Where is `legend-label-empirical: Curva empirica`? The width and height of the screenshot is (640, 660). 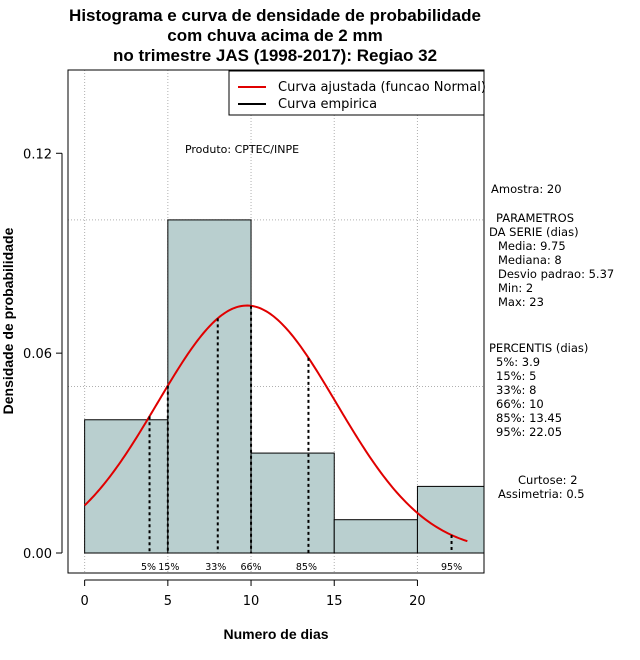
legend-label-empirical: Curva empirica is located at coordinates (327, 104).